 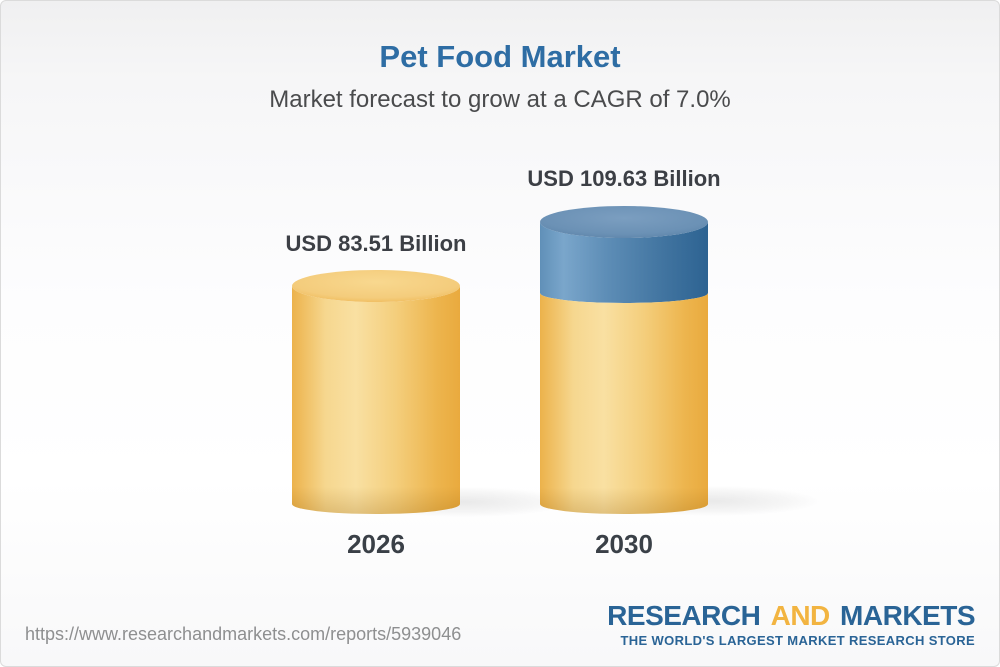 I want to click on cylinder-2030-top-cap, so click(x=624, y=222).